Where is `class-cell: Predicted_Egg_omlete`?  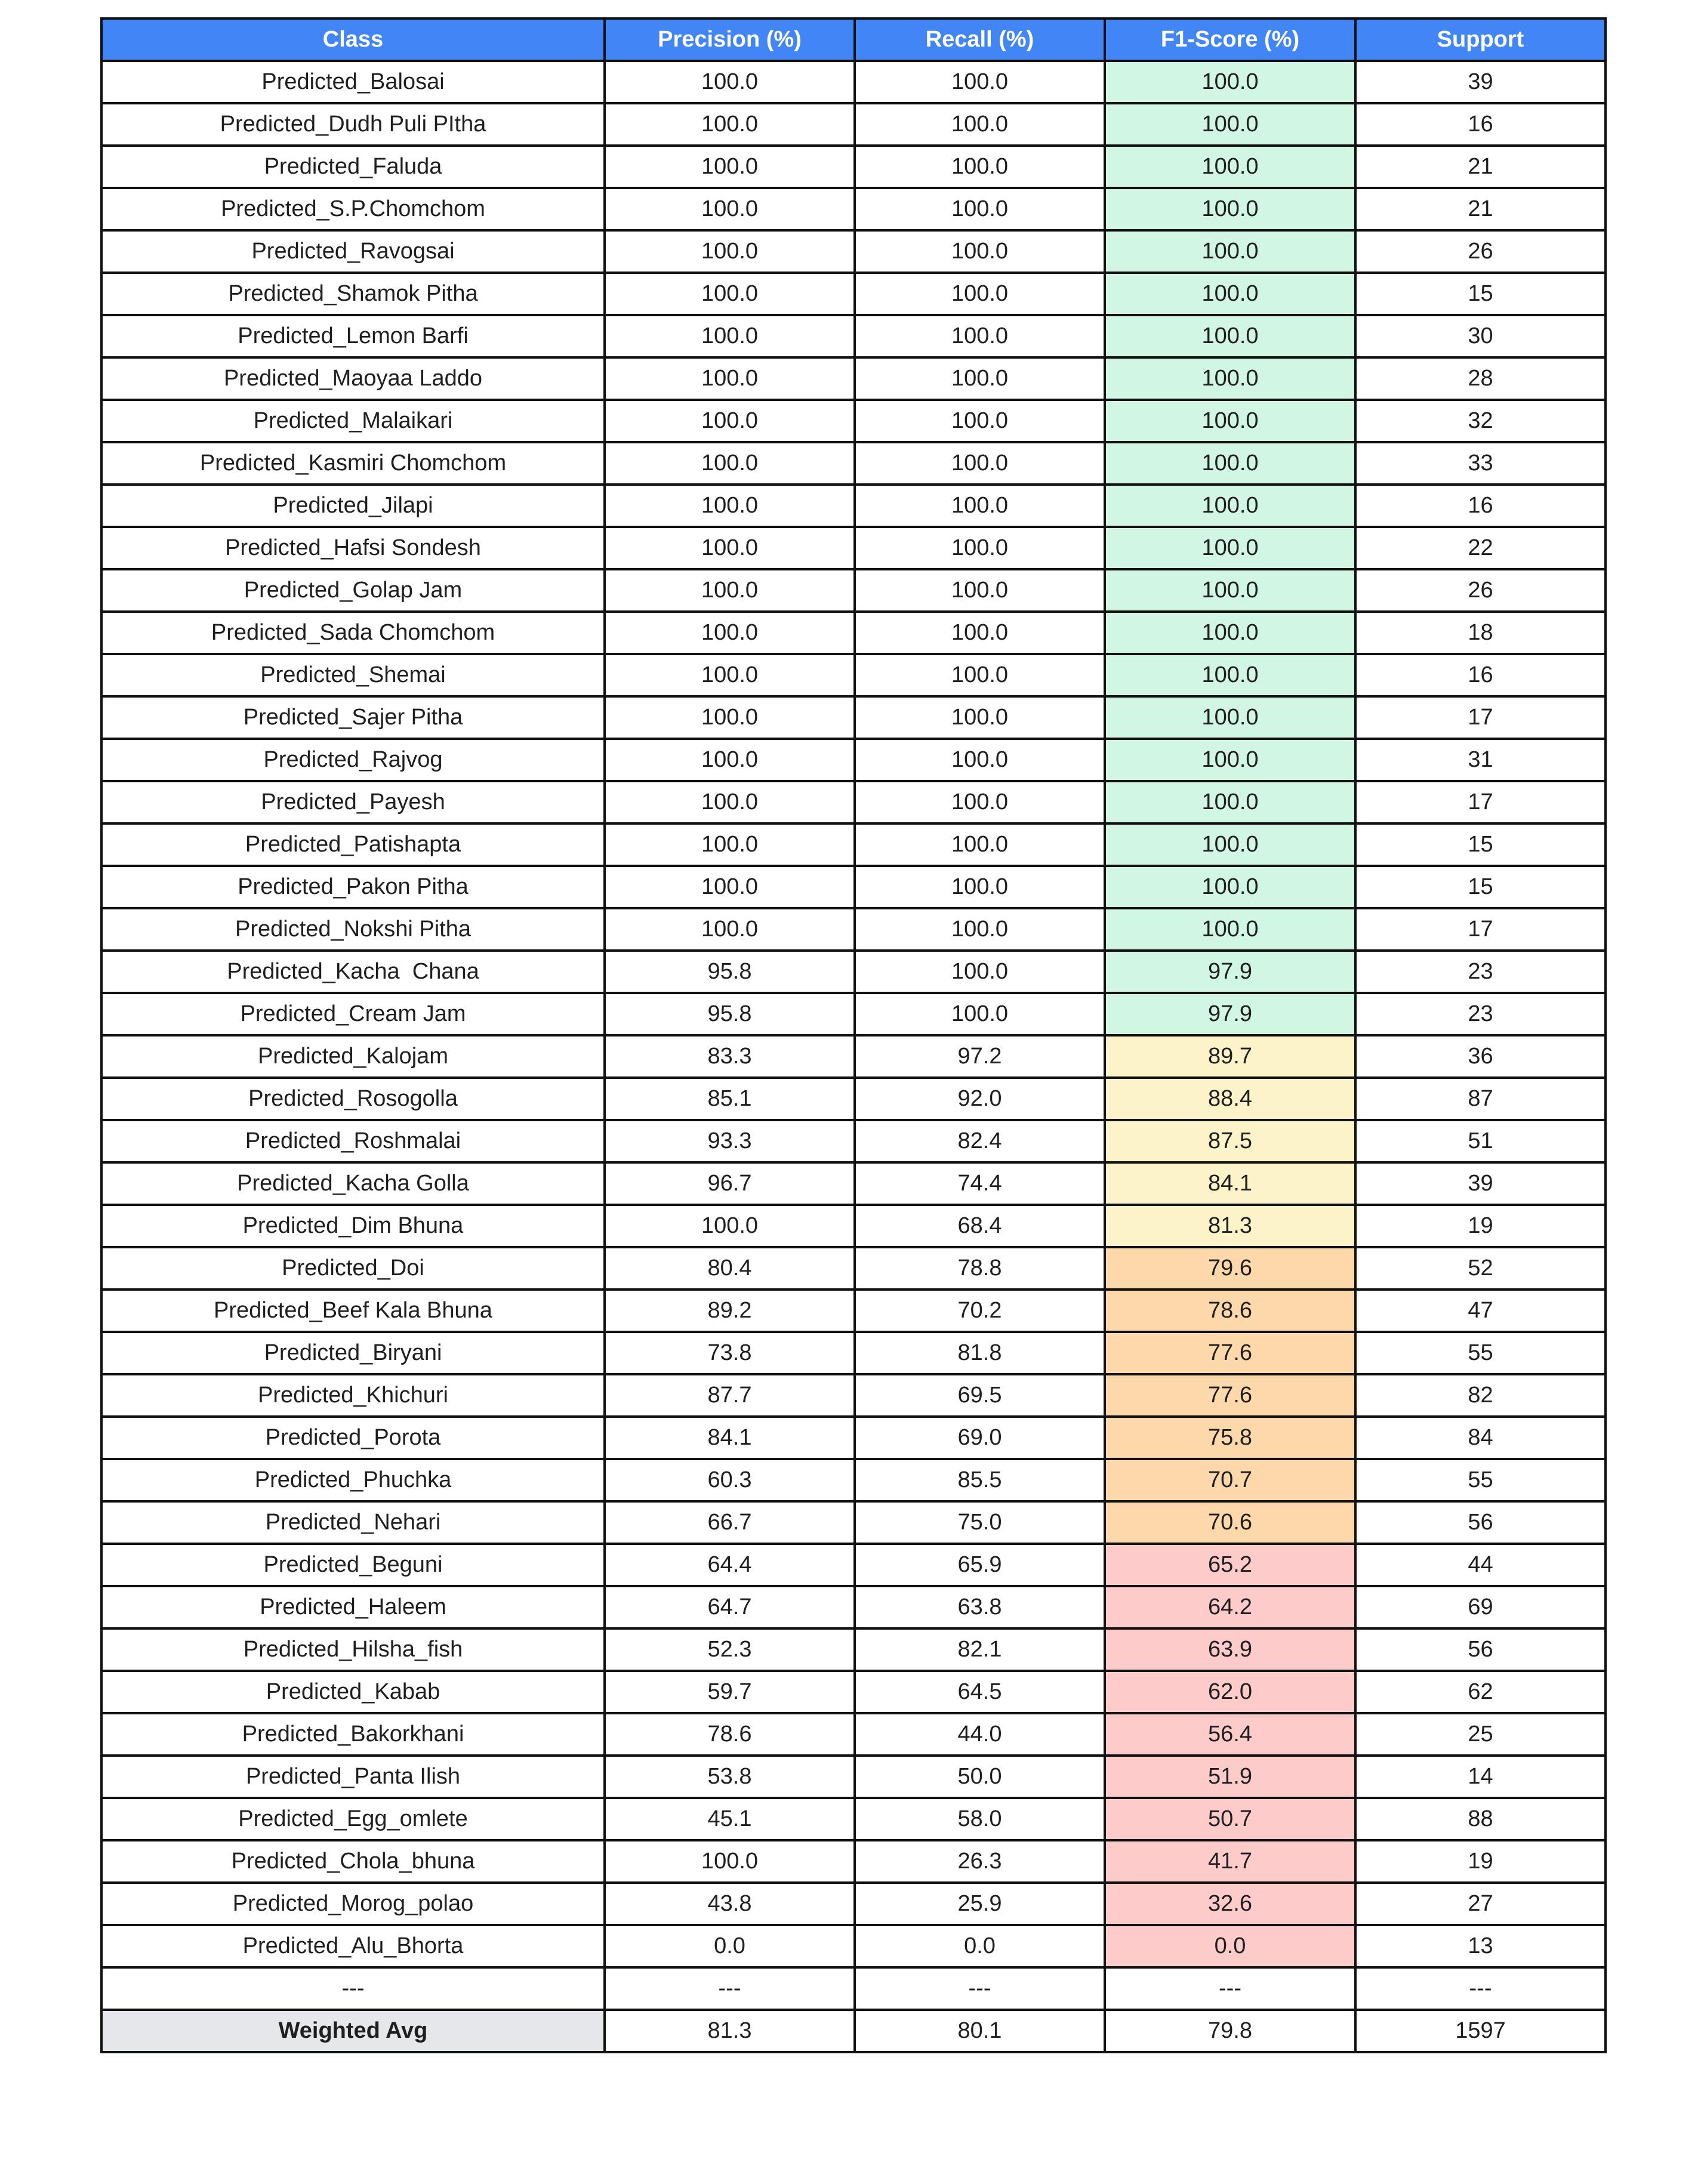 class-cell: Predicted_Egg_omlete is located at coordinates (353, 1819).